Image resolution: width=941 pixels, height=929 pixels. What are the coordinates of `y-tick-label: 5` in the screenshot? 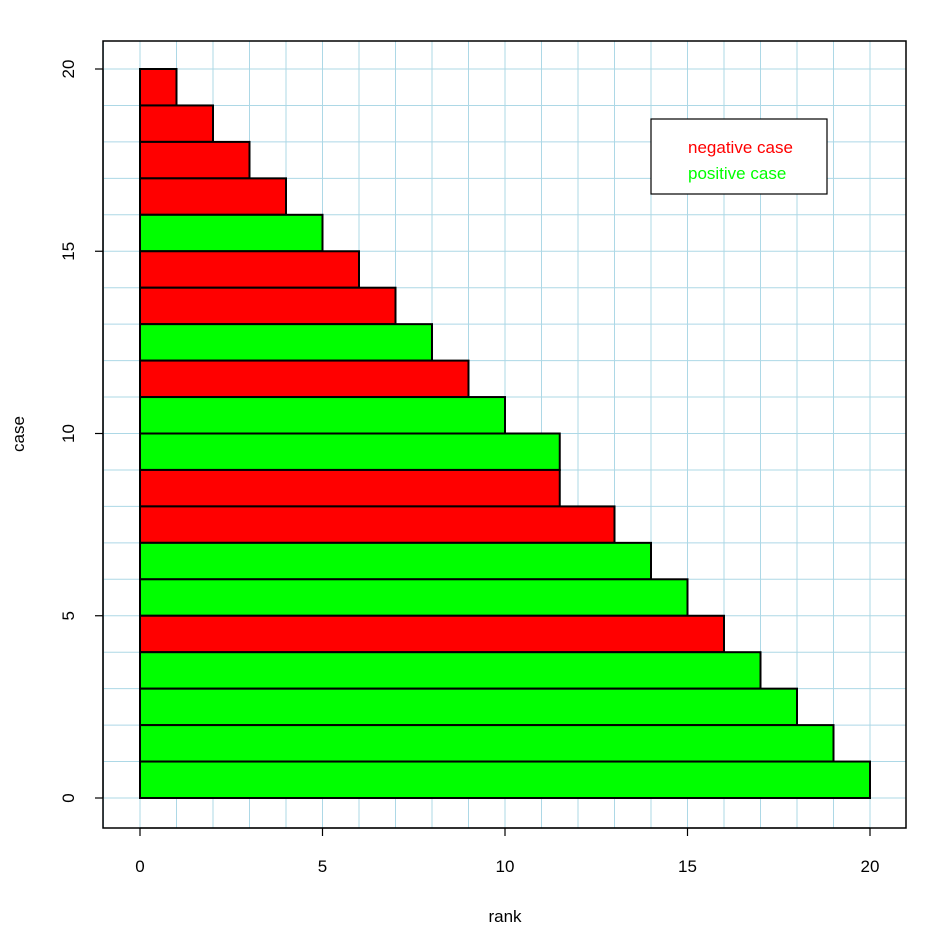 It's located at (68, 615).